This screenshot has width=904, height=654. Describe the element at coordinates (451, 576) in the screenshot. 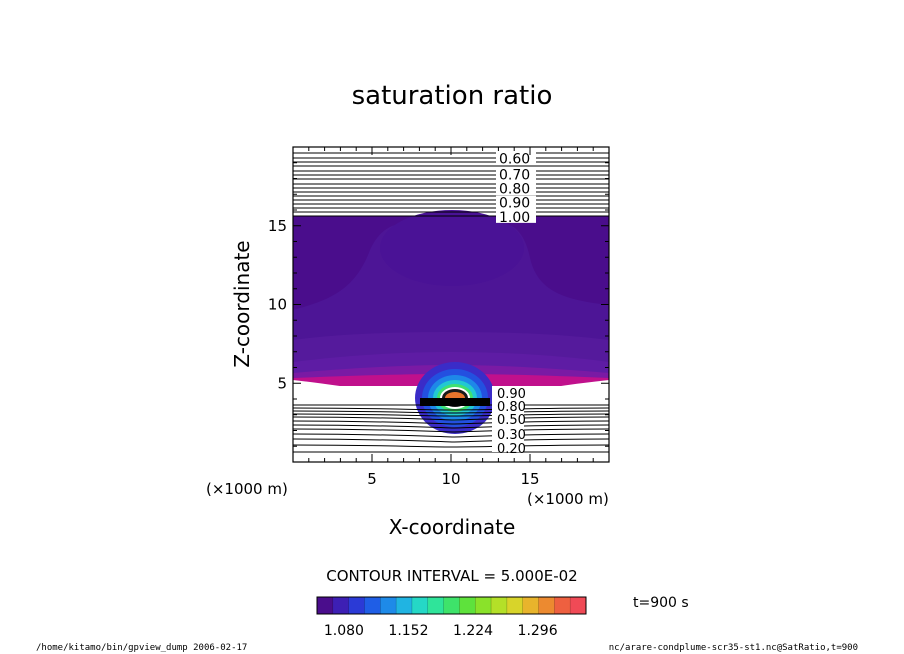

I see `contour-interval-text: CONTOUR INTERVAL = 5.000E-02` at that location.